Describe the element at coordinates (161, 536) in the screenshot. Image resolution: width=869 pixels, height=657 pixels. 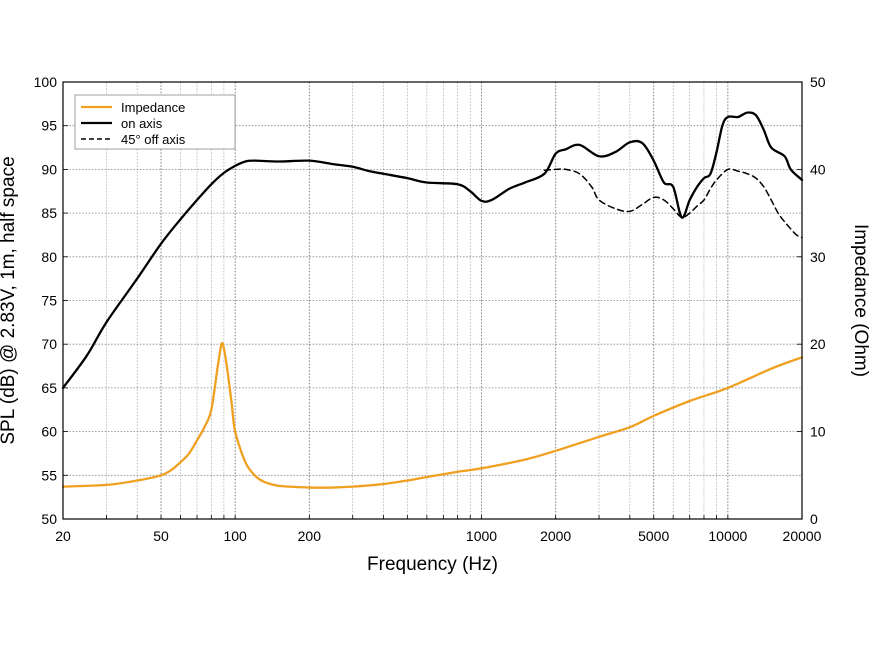
I see `x-tick-label: 50` at that location.